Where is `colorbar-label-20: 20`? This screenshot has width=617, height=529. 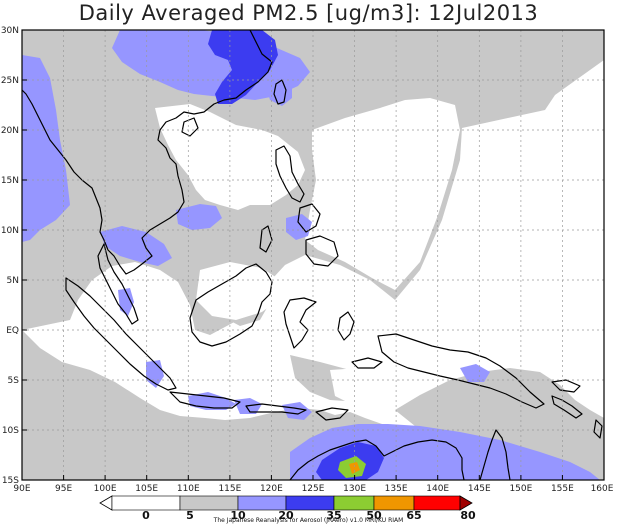 colorbar-label-20: 20 is located at coordinates (286, 515).